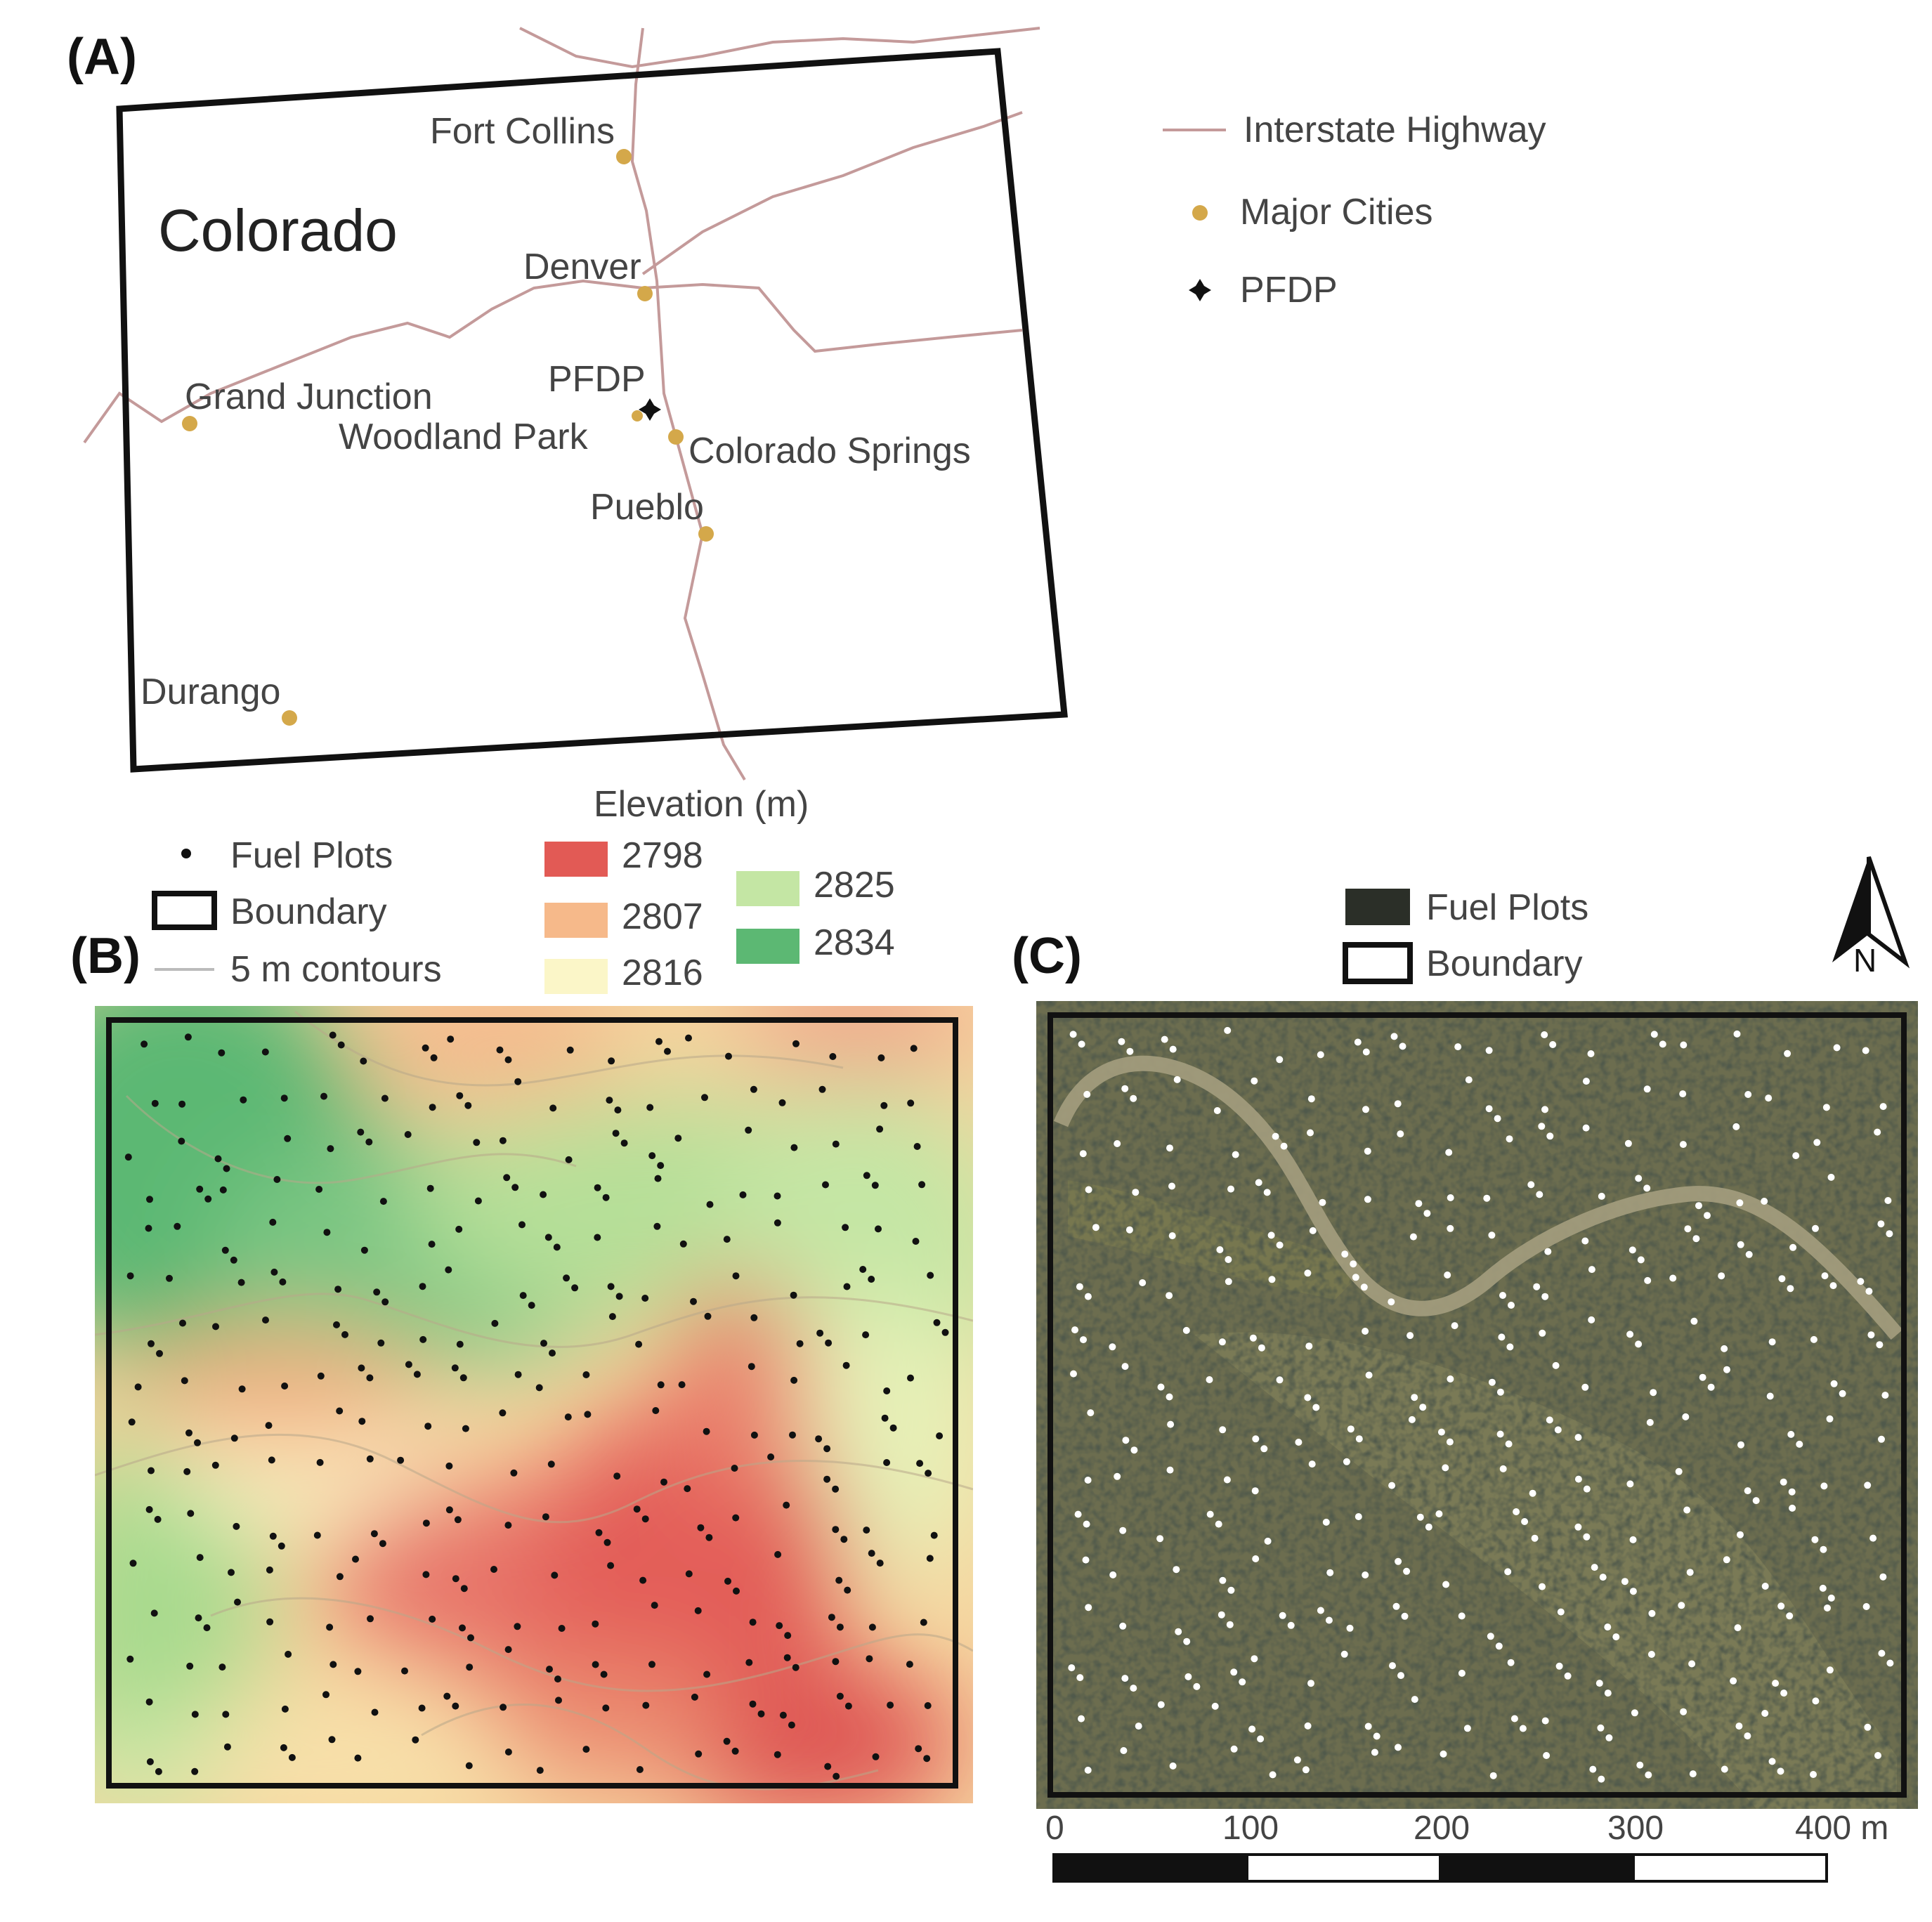  Describe the element at coordinates (309, 397) in the screenshot. I see `city-label-grand-junction: Grand Junction` at that location.